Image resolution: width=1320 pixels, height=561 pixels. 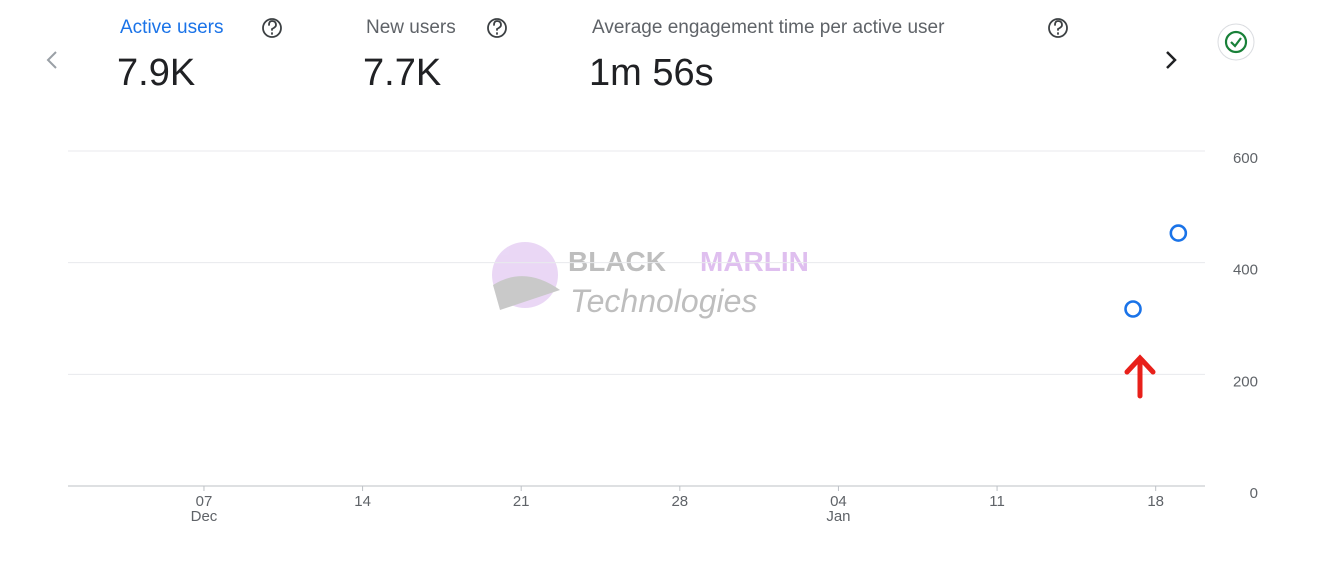 What do you see at coordinates (156, 73) in the screenshot?
I see `metric-value: 7.9K` at bounding box center [156, 73].